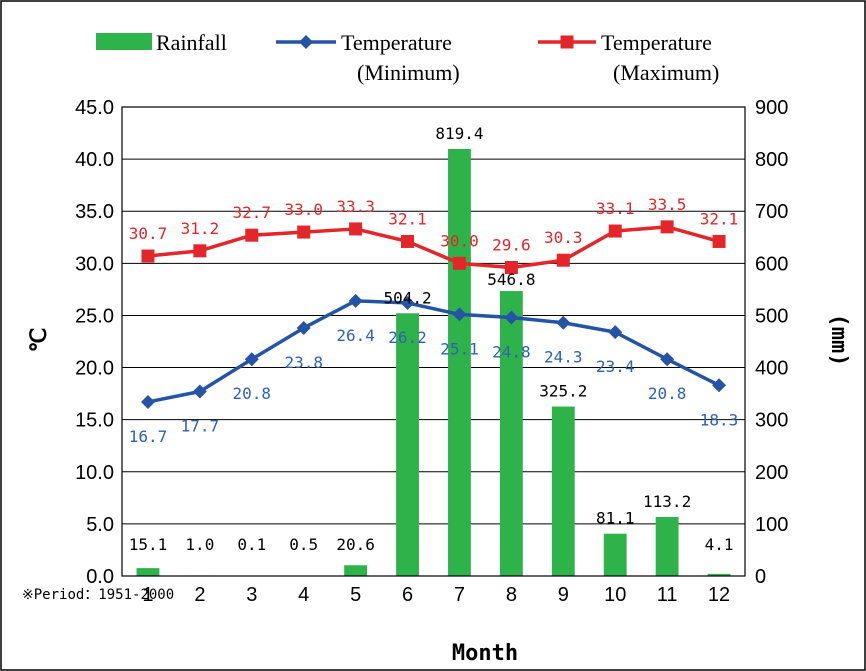 This screenshot has height=671, width=866. What do you see at coordinates (567, 42) in the screenshot?
I see `legend-max-marker` at bounding box center [567, 42].